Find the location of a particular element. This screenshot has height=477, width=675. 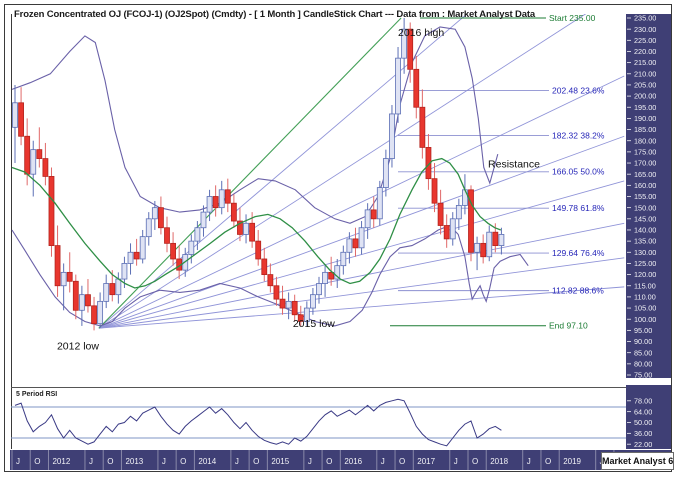

svg-text: 75.00 is located at coordinates (643, 375).